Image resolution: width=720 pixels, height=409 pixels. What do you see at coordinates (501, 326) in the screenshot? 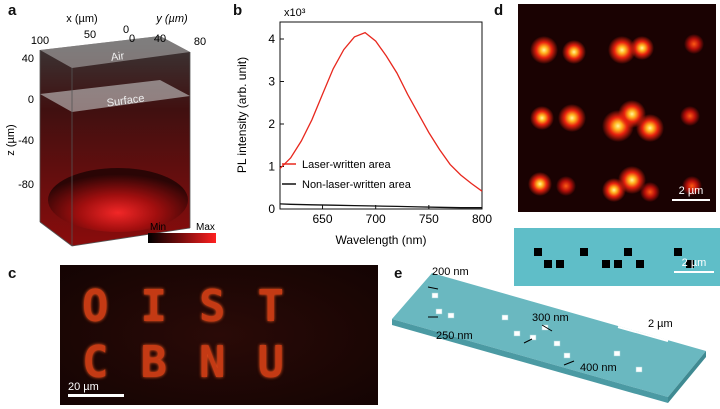
I see `dimension-arrows` at bounding box center [501, 326].